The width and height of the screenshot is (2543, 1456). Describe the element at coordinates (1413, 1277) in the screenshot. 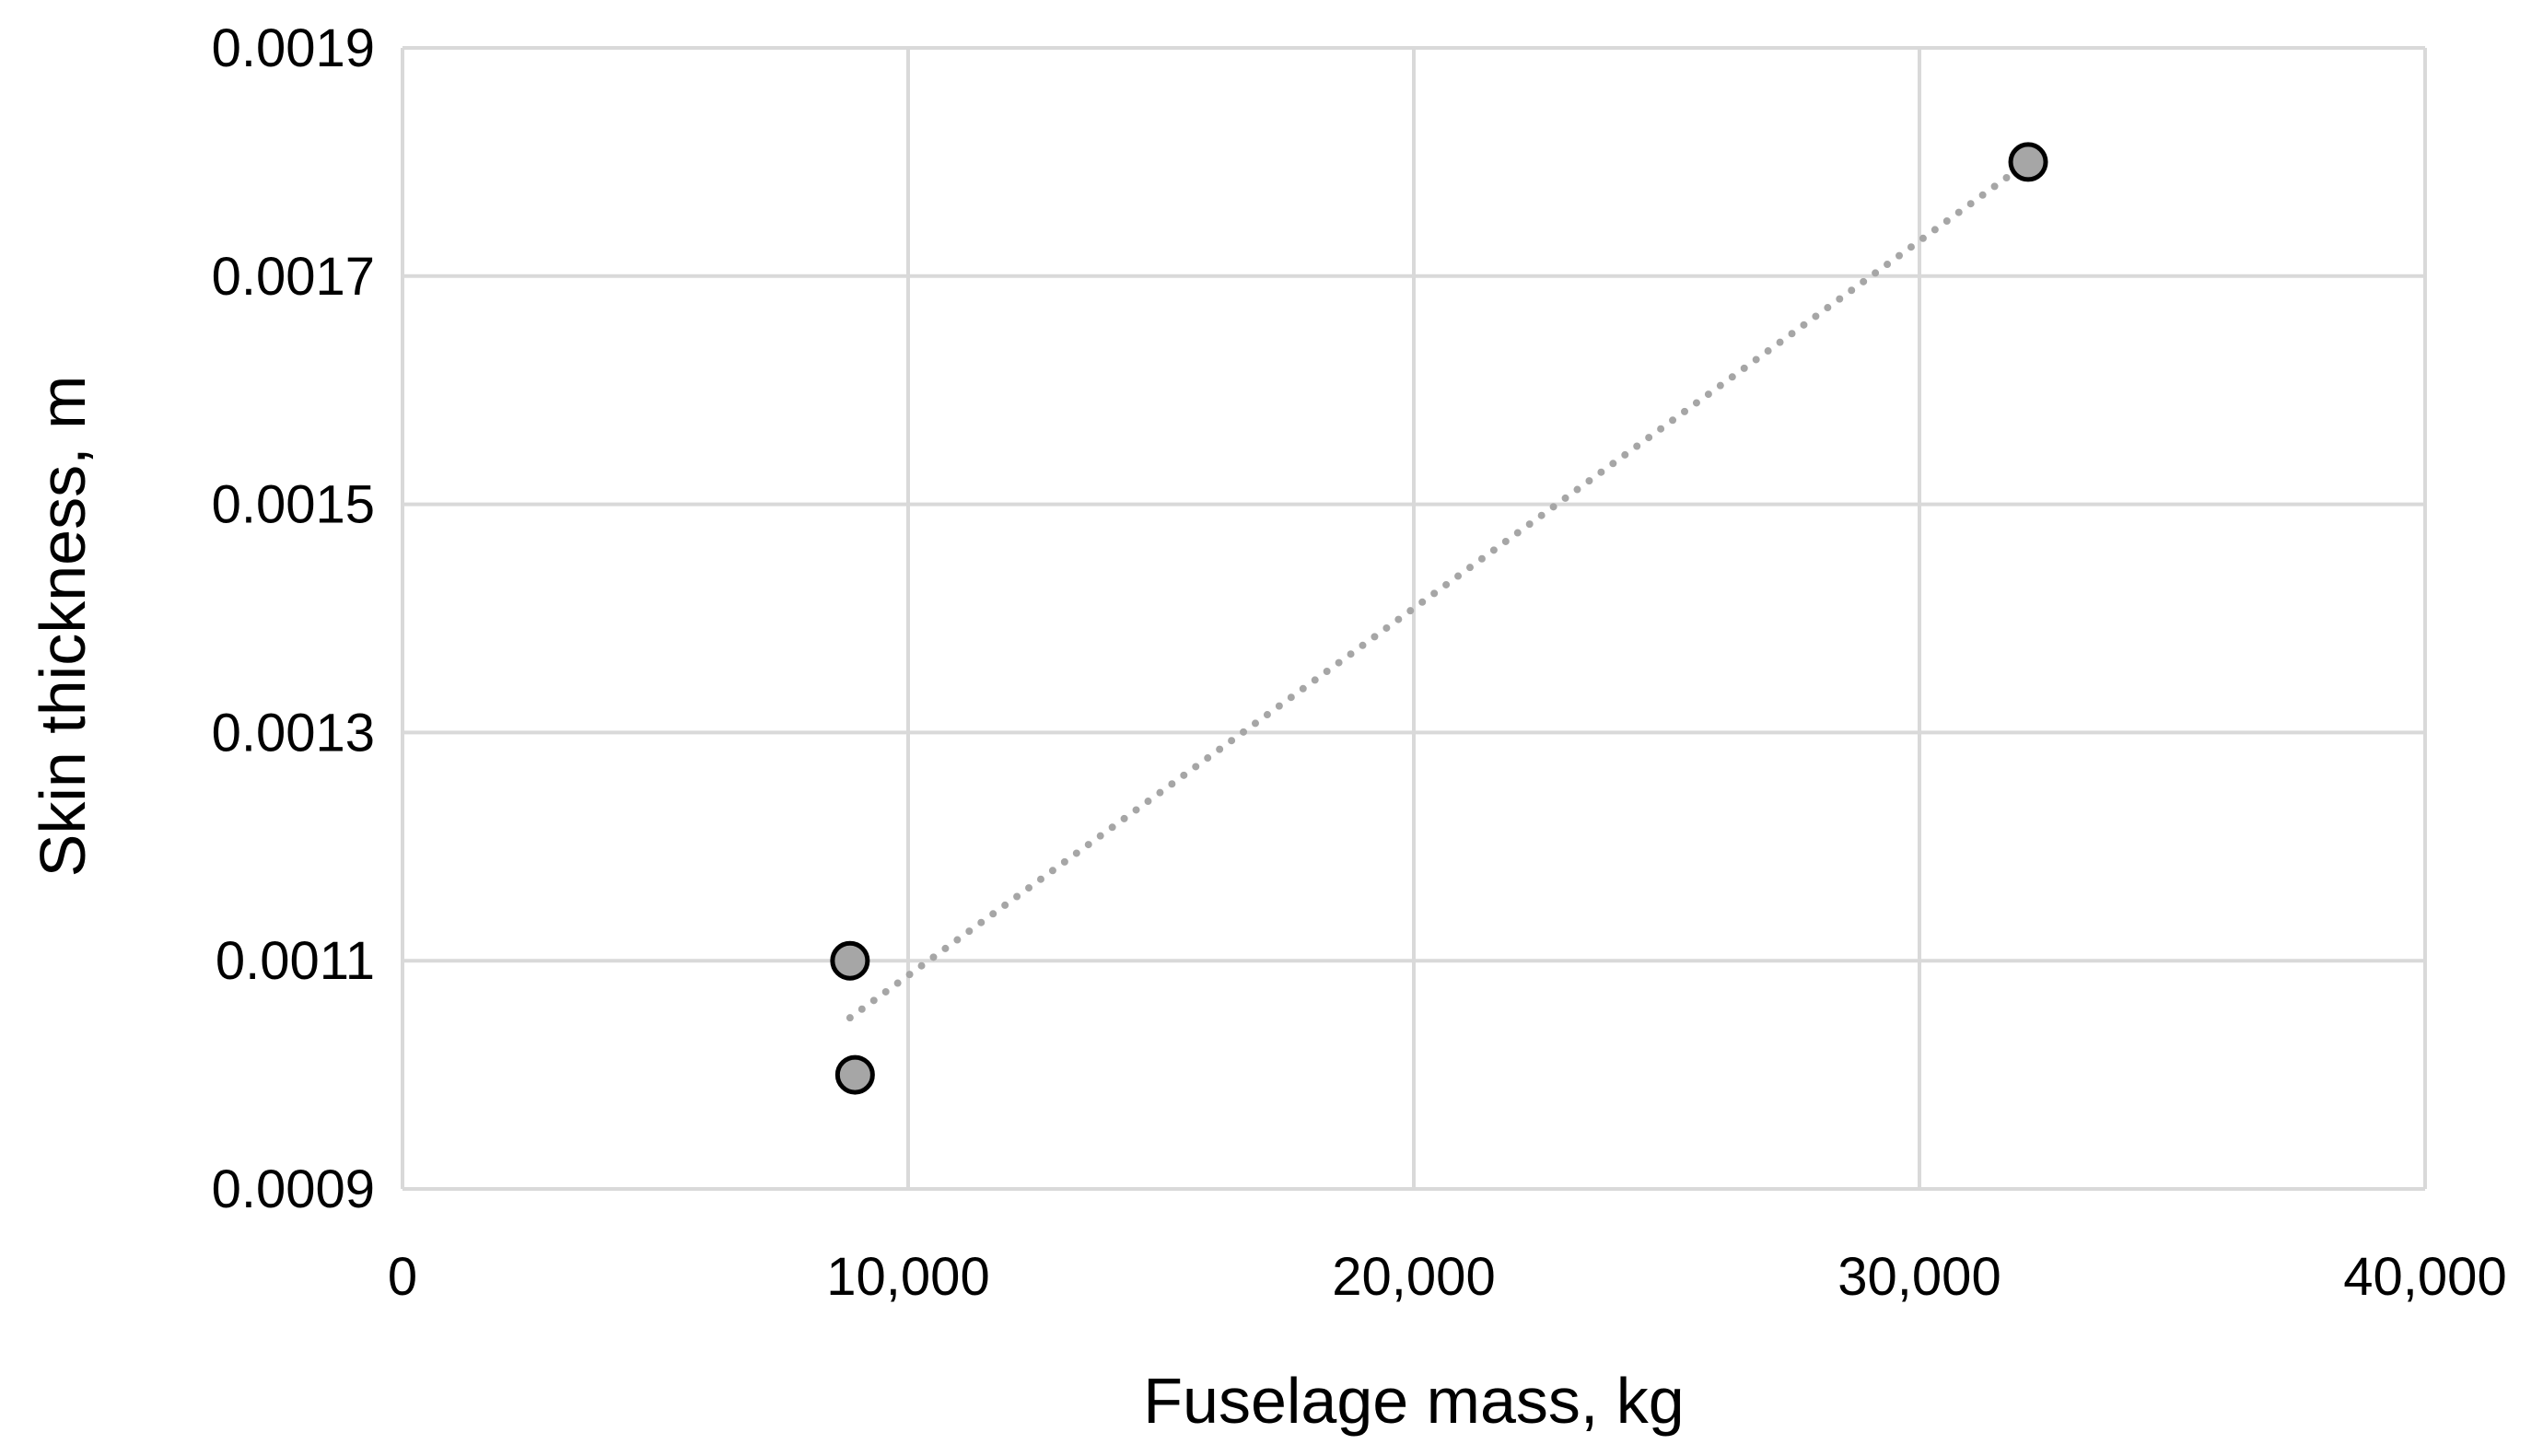

I see `x-tick-label: 20,000` at that location.